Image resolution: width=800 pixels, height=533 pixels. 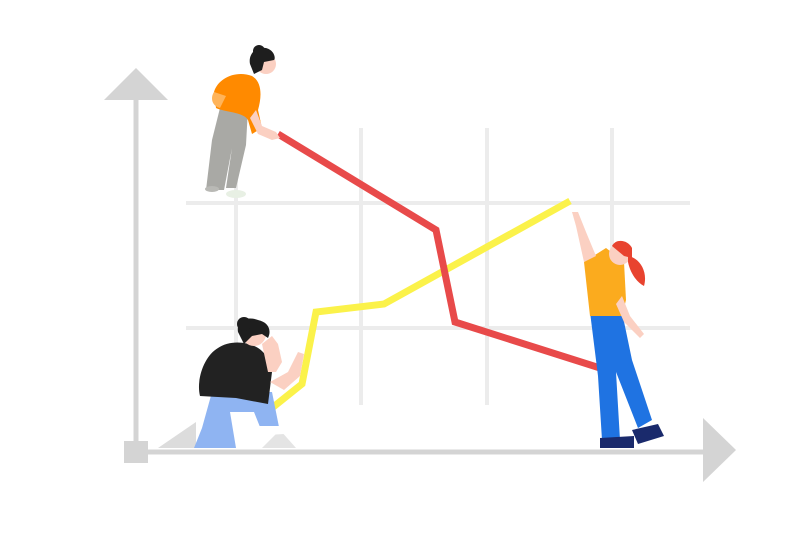 What do you see at coordinates (236, 194) in the screenshot?
I see `person-top-shoe-right` at bounding box center [236, 194].